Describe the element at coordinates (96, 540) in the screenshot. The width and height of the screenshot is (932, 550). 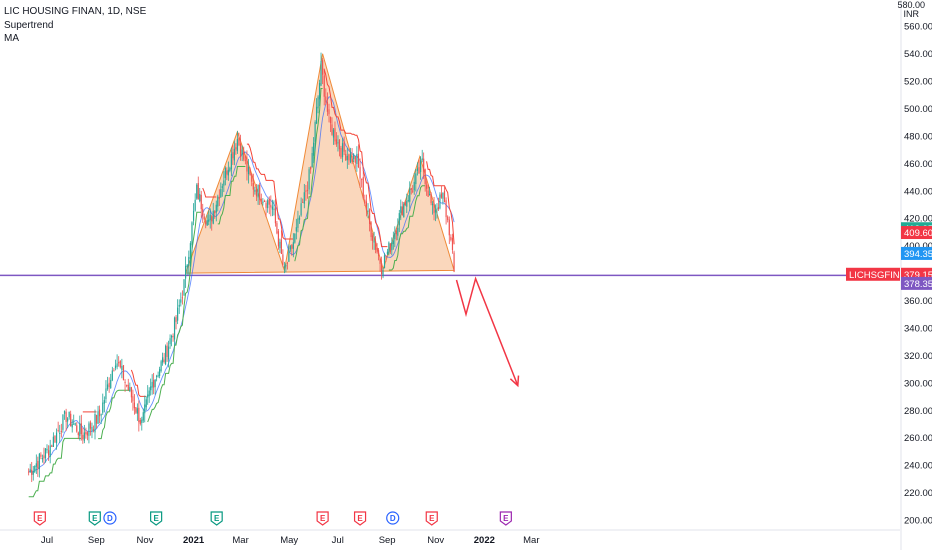
I see `x-tick-label: Sep` at that location.